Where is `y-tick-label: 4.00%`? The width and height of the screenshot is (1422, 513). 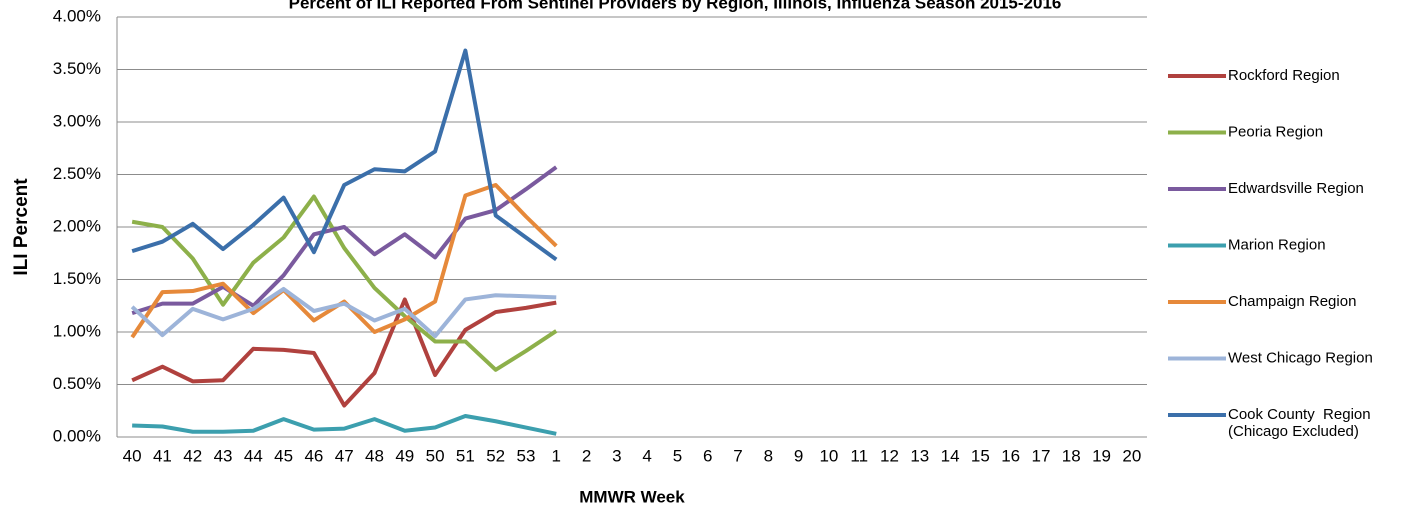 y-tick-label: 4.00% is located at coordinates (77, 15).